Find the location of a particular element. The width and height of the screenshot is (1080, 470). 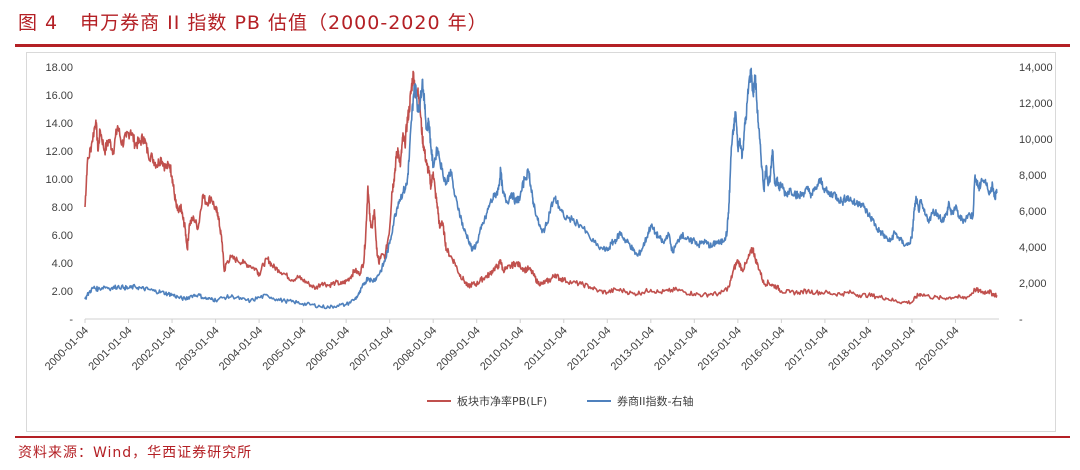

x-tick-label: 2007-01-04 is located at coordinates (372, 349).